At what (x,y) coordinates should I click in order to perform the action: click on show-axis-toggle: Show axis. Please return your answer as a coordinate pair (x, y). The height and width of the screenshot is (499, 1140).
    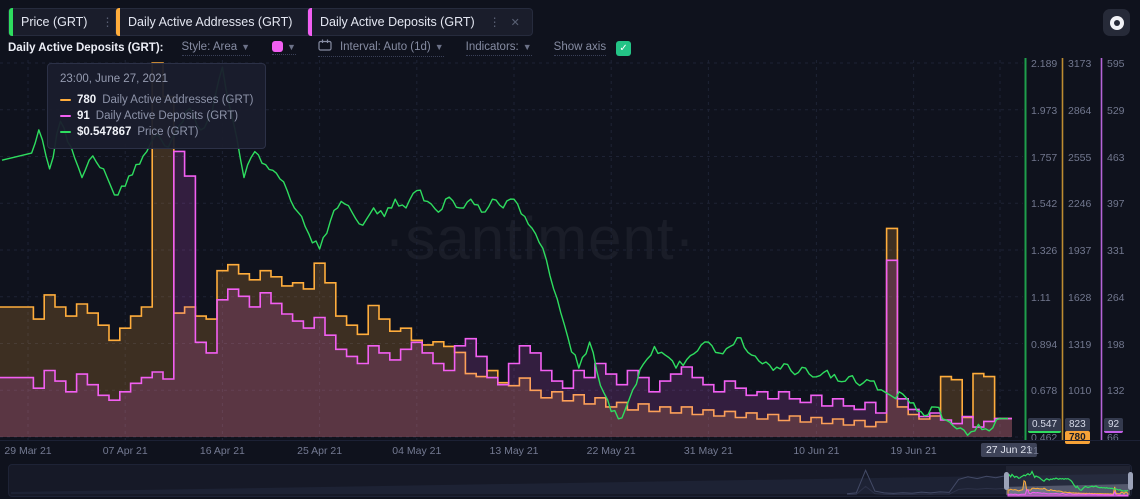
    Looking at the image, I should click on (580, 48).